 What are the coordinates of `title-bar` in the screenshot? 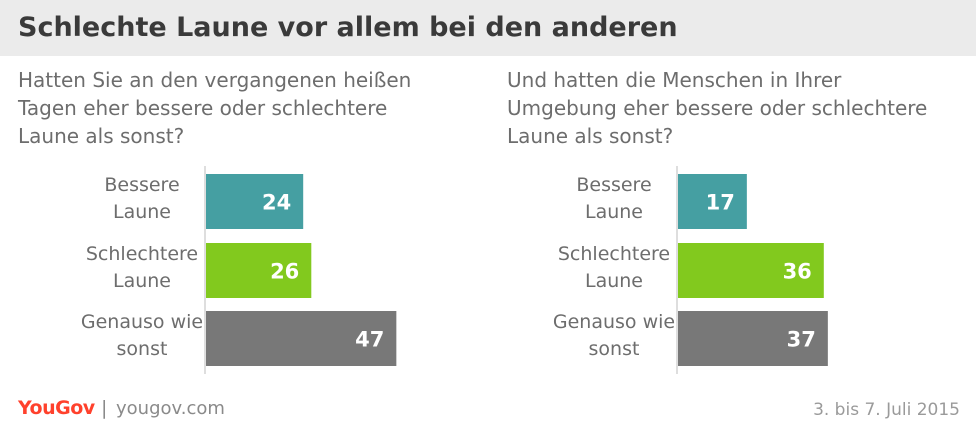 It's located at (488, 28).